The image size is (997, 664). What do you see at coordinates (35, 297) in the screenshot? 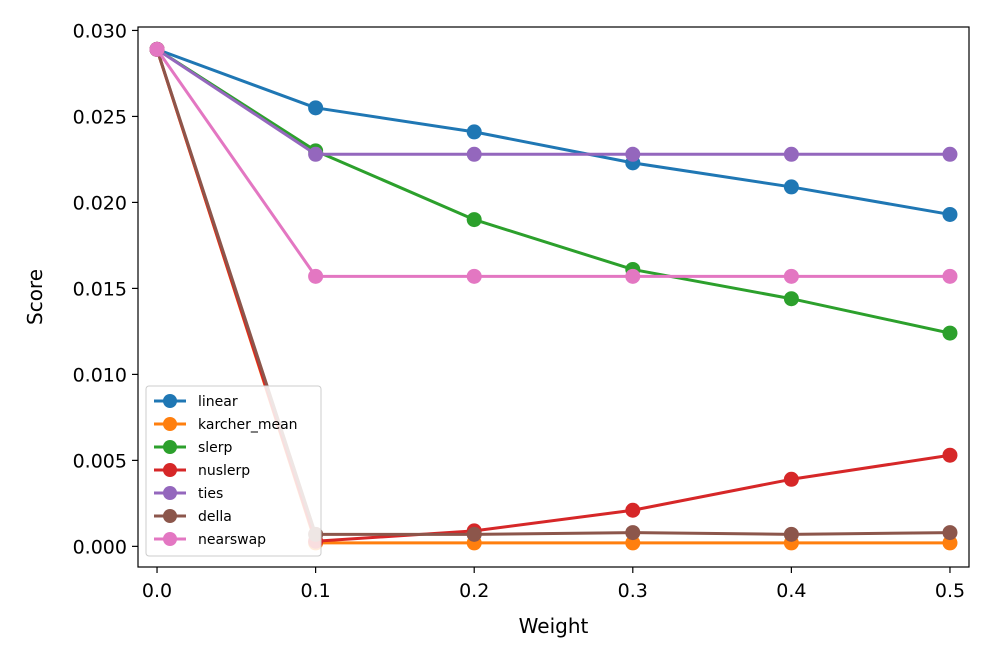
I see `y-axis-label: Score` at bounding box center [35, 297].